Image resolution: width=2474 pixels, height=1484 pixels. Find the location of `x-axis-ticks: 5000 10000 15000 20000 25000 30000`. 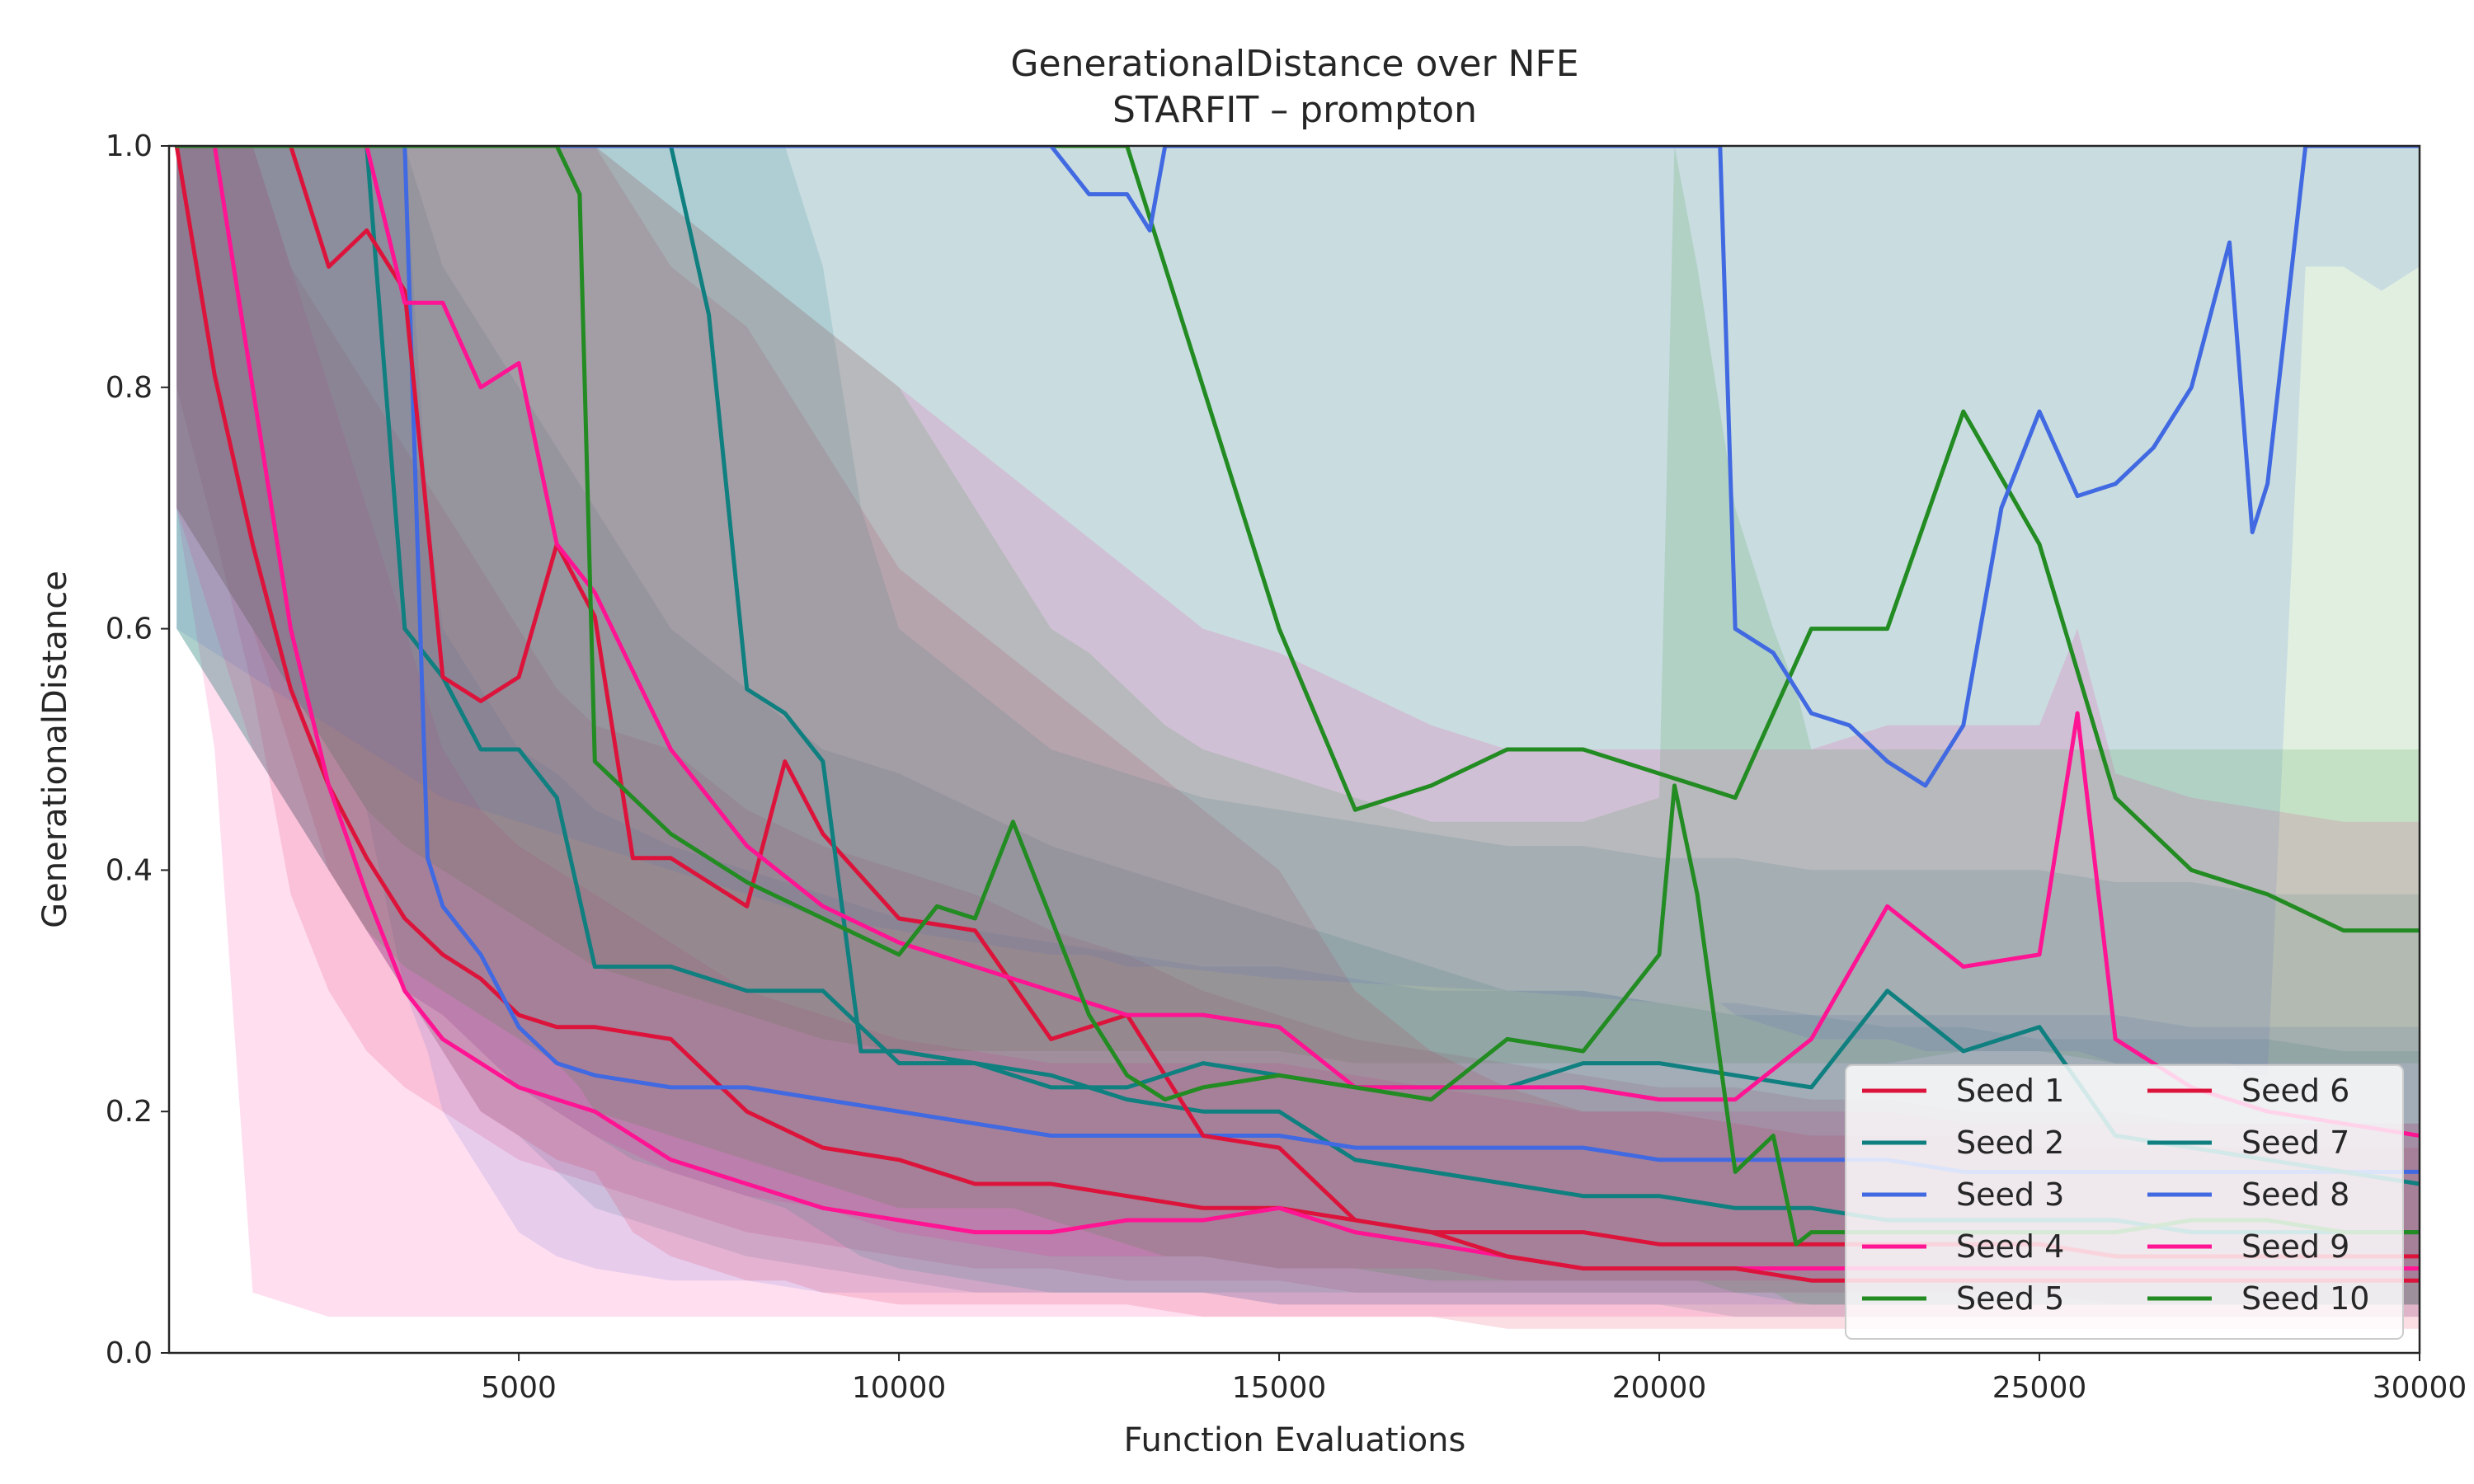

x-axis-ticks: 5000 10000 15000 20000 25000 30000 is located at coordinates (1474, 1379).